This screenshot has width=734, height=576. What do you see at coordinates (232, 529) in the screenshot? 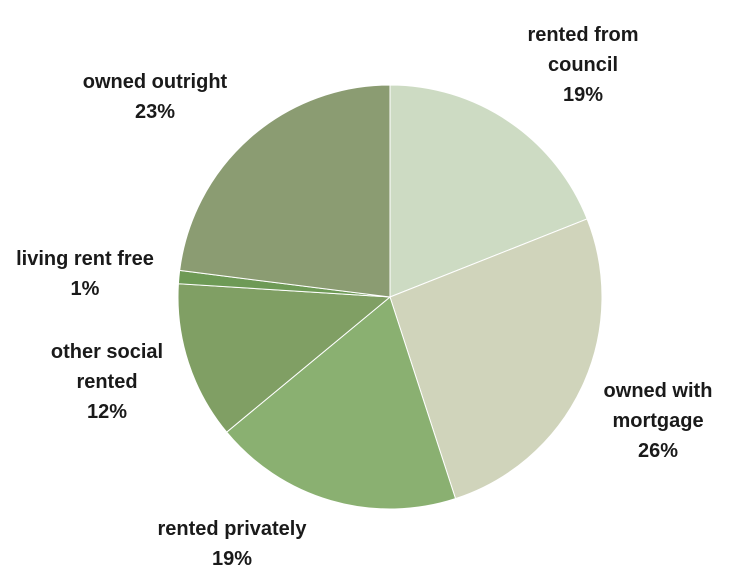
I see `label-line: rented privately` at bounding box center [232, 529].